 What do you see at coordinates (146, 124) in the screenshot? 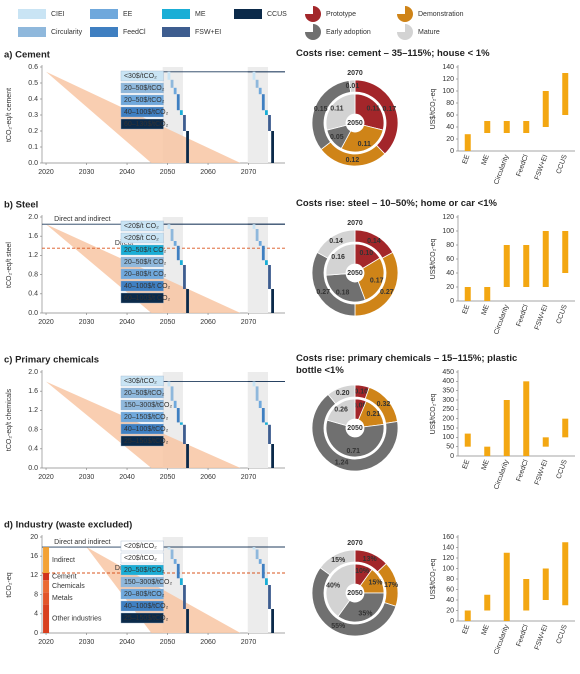
I see `cost-label: 60–130$/tCO₂` at bounding box center [146, 124].